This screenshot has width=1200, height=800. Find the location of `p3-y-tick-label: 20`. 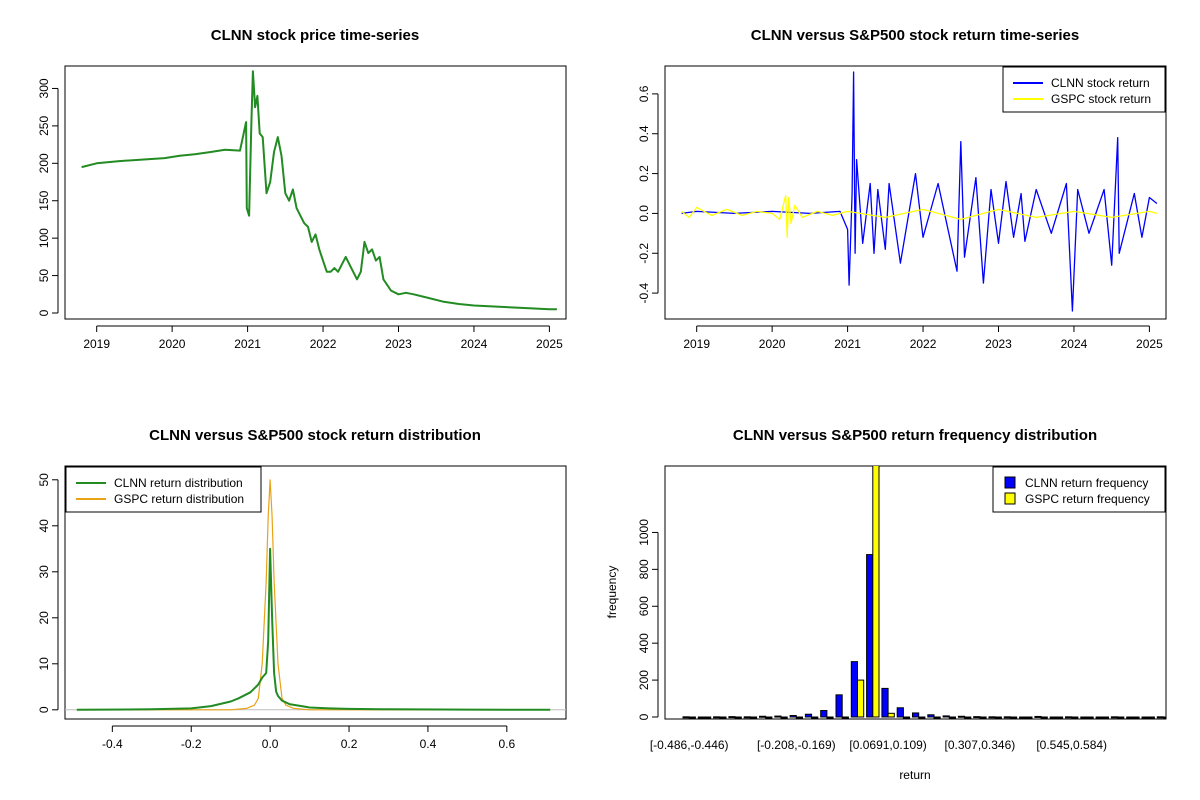

p3-y-tick-label: 20 is located at coordinates (44, 618).